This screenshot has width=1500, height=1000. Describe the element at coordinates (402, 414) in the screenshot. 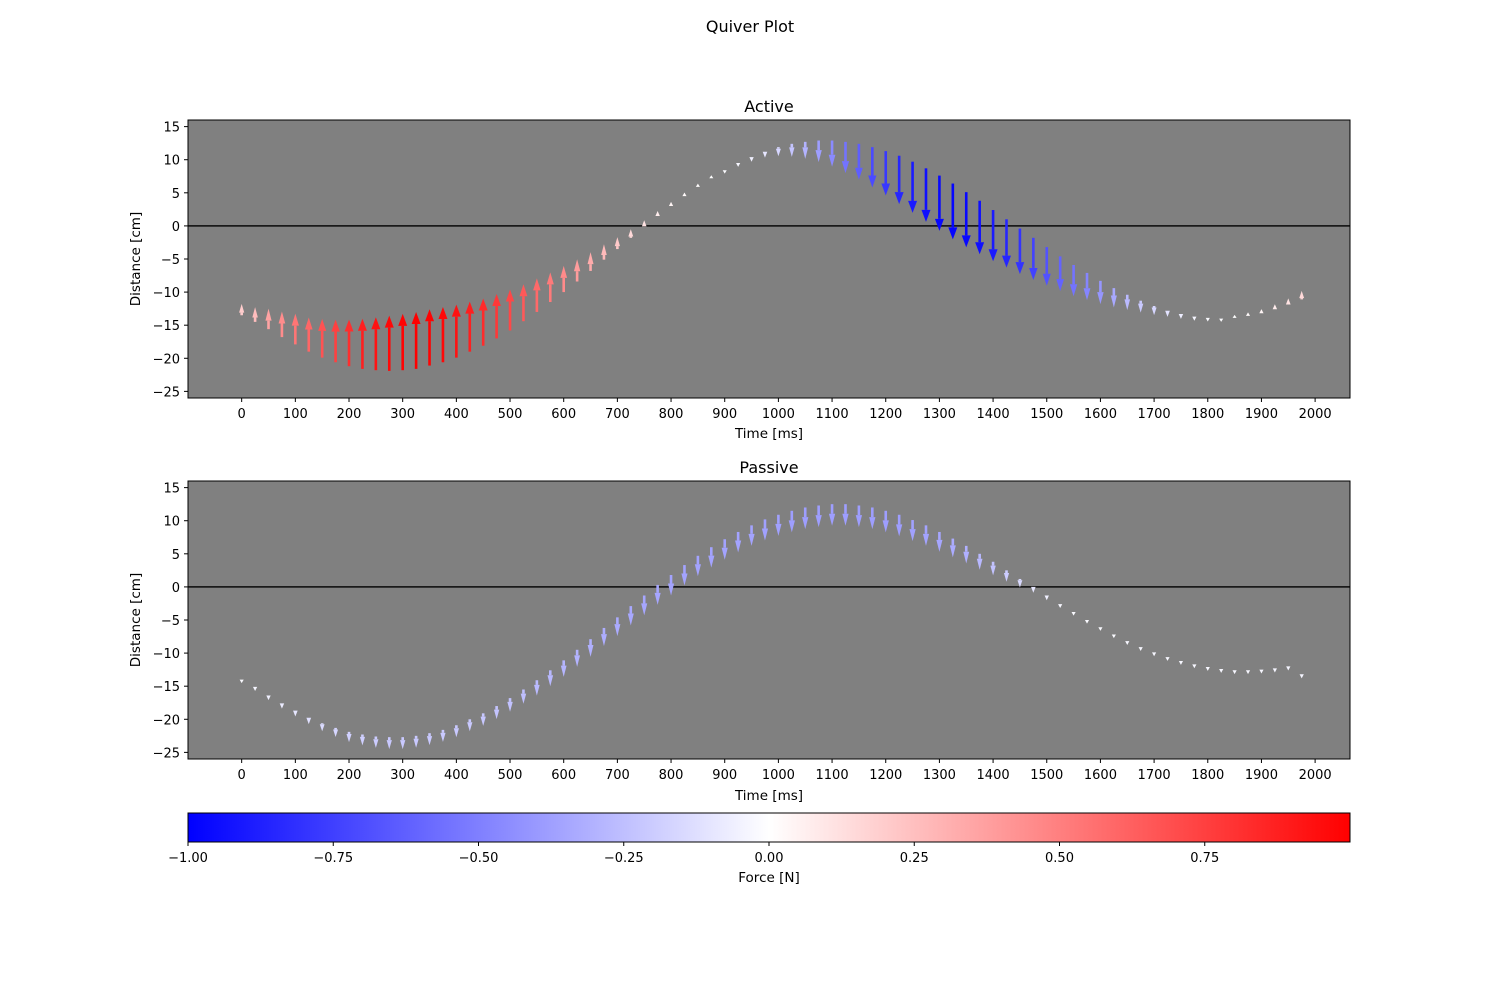

I see `active-x-tick-label: 300` at that location.